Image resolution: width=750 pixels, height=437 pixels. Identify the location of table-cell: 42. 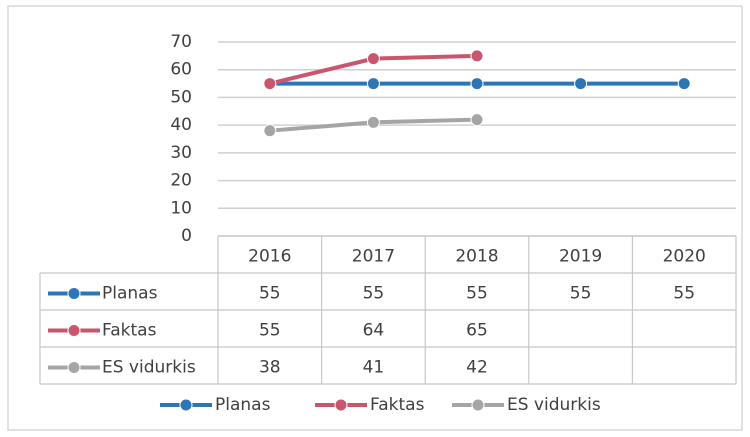
(477, 368).